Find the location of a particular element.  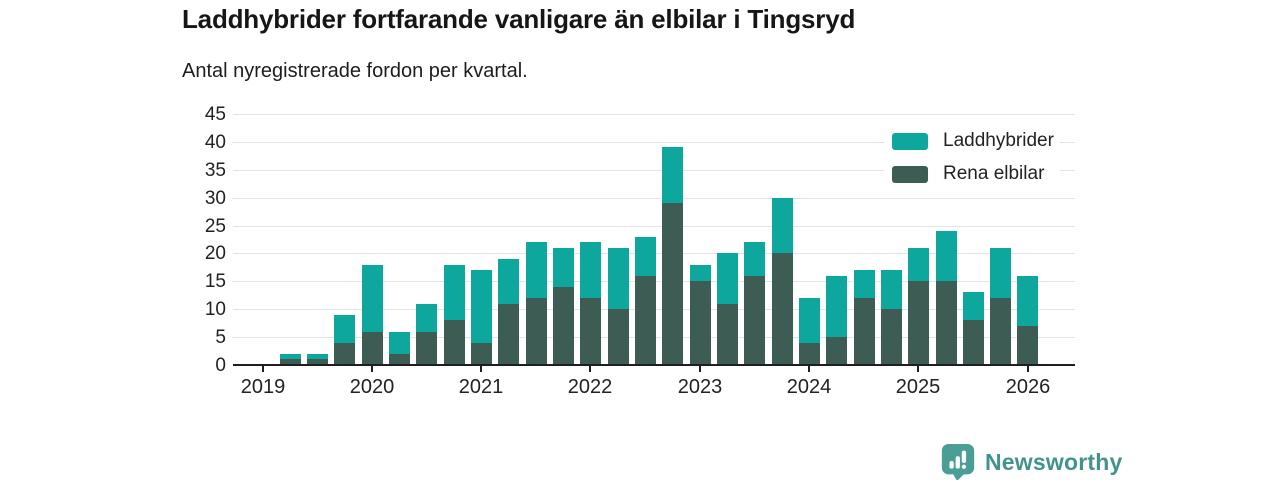

x-axis-label-2022: 2022 is located at coordinates (590, 387).